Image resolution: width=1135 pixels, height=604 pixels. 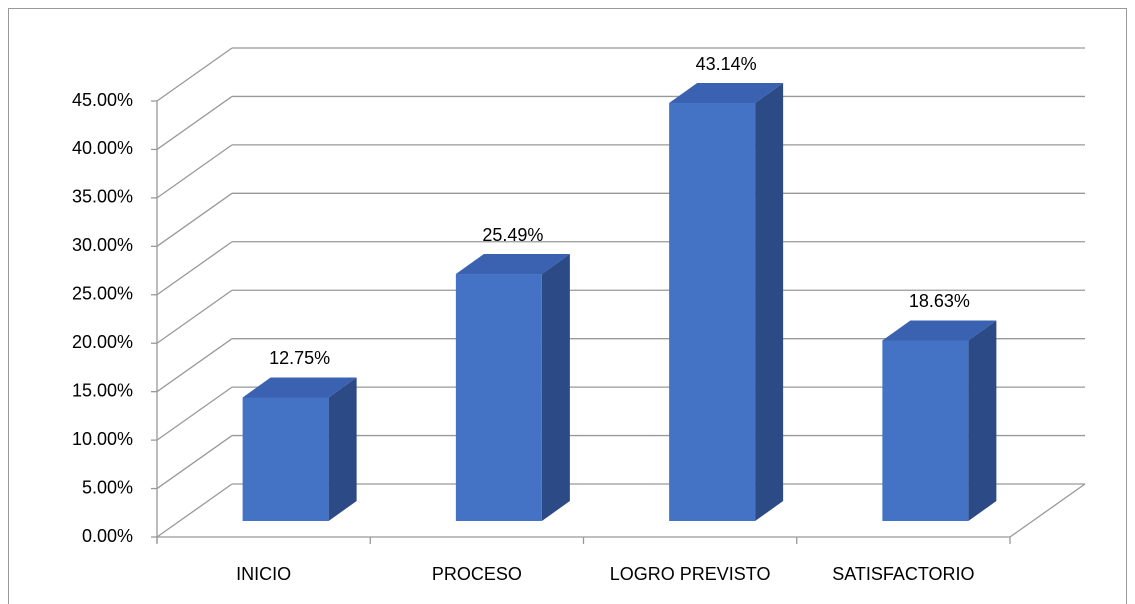 What do you see at coordinates (726, 64) in the screenshot?
I see `value-label: 43.14%` at bounding box center [726, 64].